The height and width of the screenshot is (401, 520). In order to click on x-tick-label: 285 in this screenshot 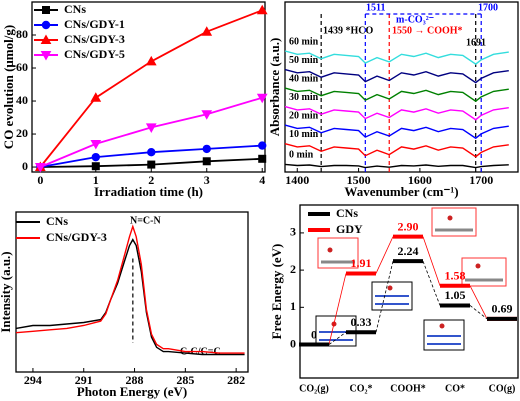, I will do `click(185, 380)`.